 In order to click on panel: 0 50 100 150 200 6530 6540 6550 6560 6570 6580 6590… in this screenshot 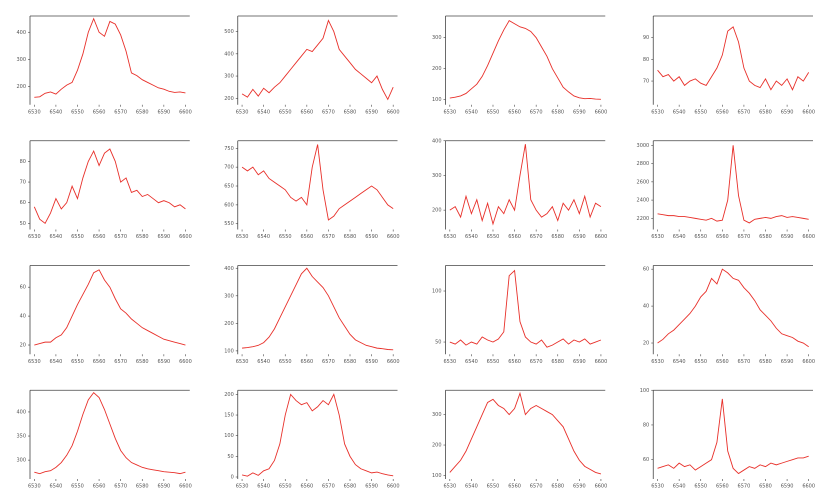, I will do `click(312, 439)`.